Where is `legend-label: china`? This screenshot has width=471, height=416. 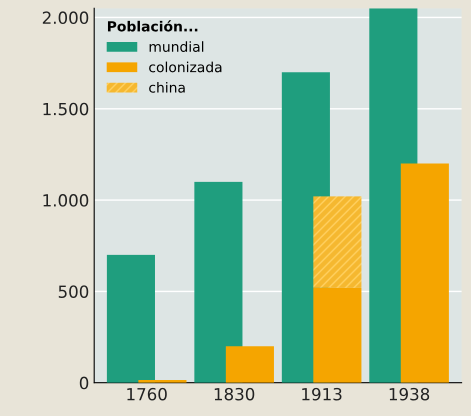 legend-label: china is located at coordinates (167, 87).